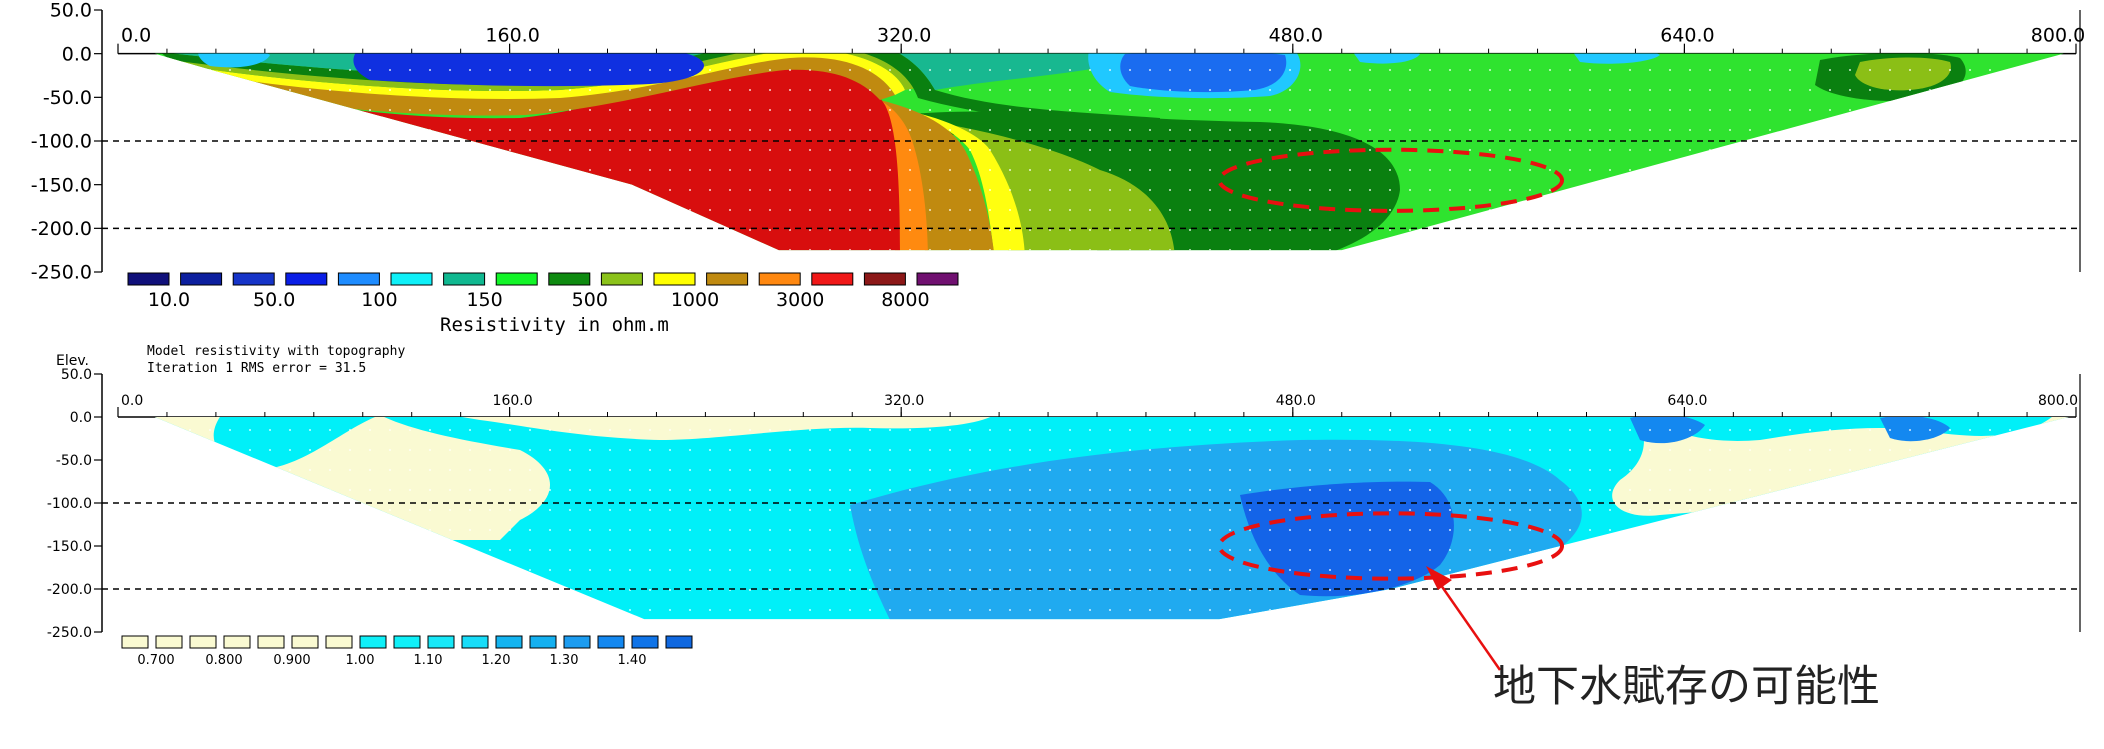 Image resolution: width=2104 pixels, height=749 pixels. What do you see at coordinates (1686, 687) in the screenshot?
I see `annotation-text: 地下水賦存の可能性` at bounding box center [1686, 687].